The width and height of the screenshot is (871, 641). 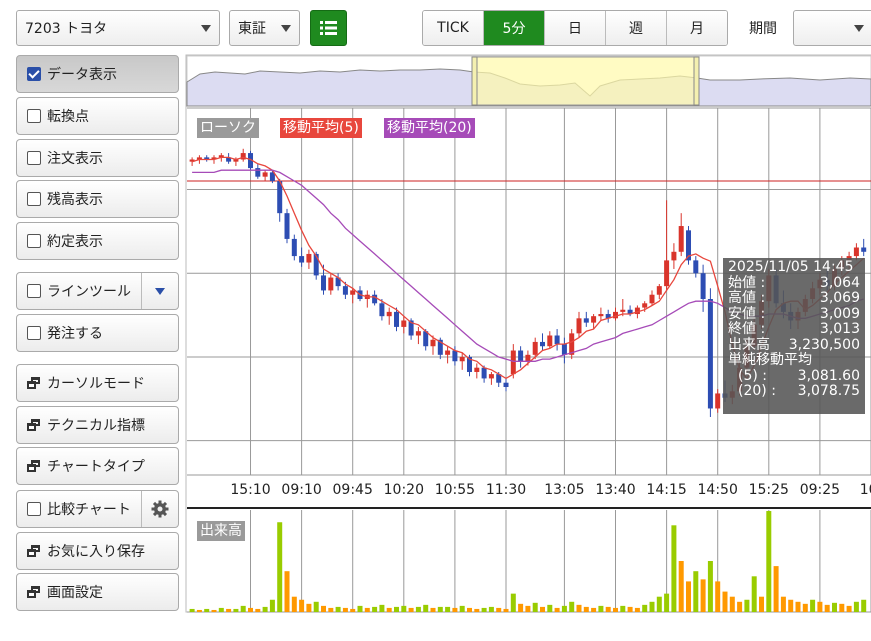 I want to click on sidebar-button: ラインツール, so click(x=97, y=291).